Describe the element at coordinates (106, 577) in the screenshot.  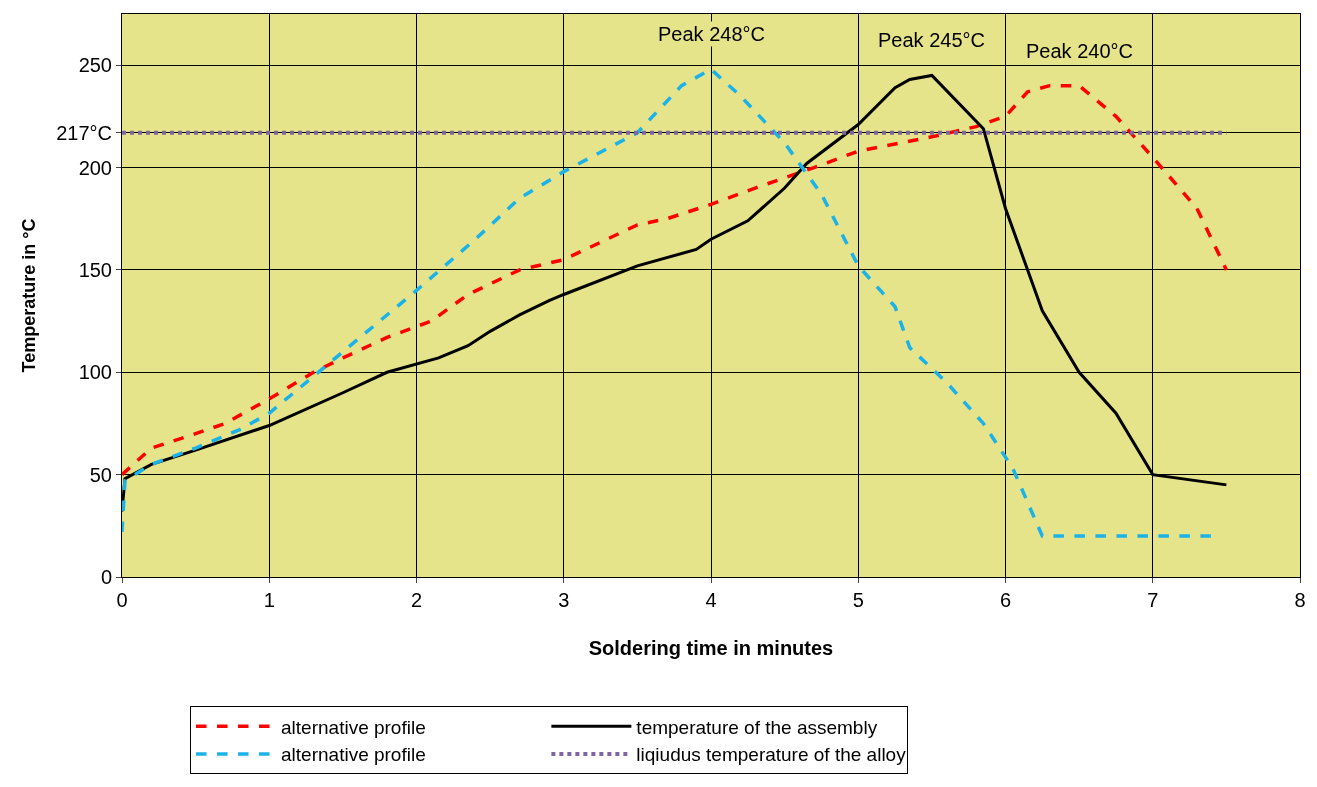
I see `y-tick-label: 0` at that location.